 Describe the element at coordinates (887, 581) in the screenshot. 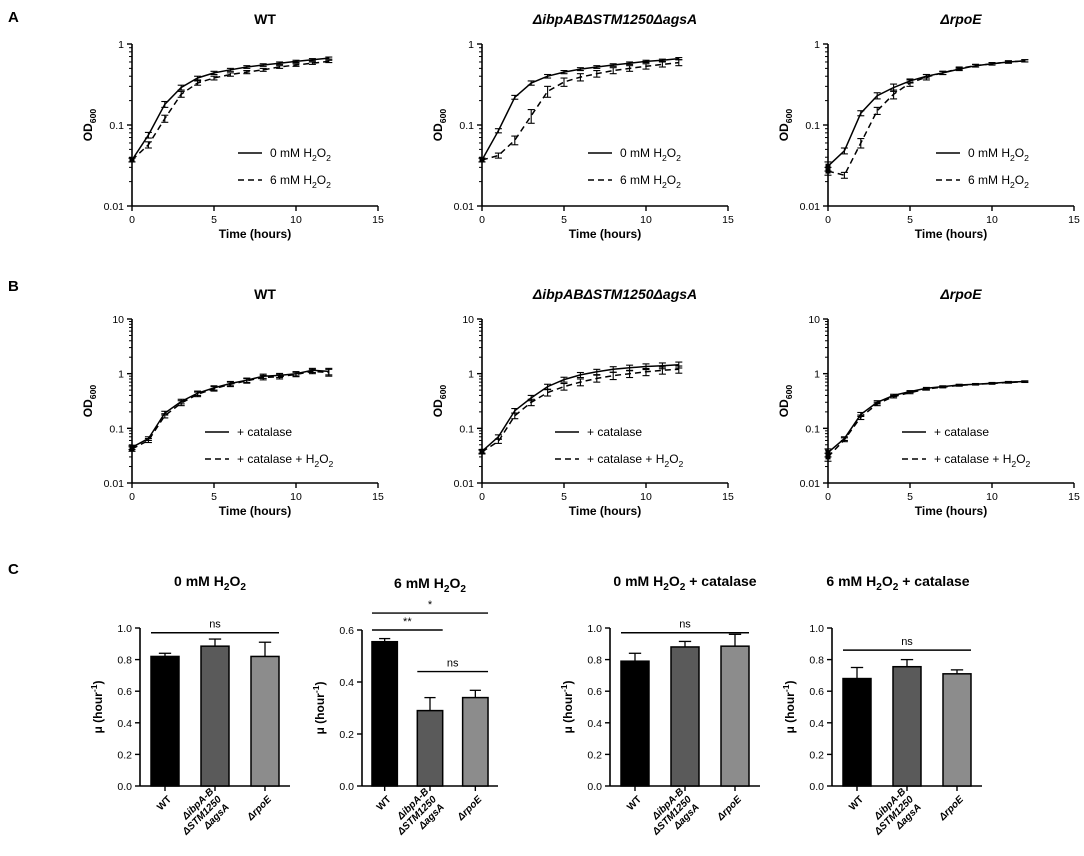

I see `chart-title-part: O` at that location.